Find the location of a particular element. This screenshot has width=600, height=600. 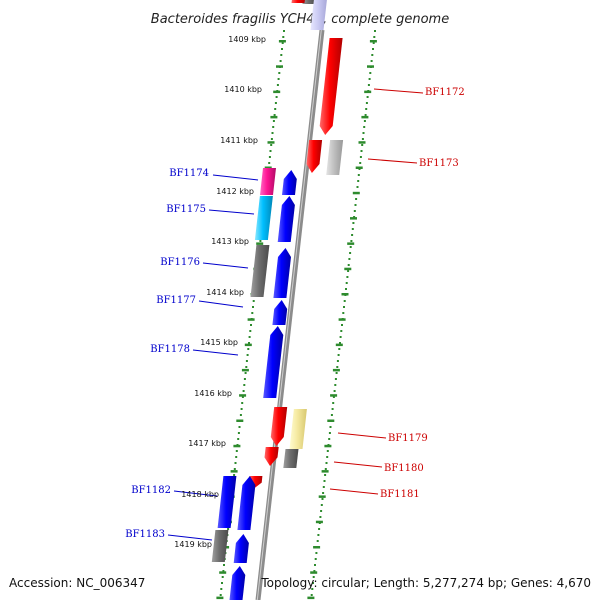

gene-arrow-bf1176 is located at coordinates (260, 271).